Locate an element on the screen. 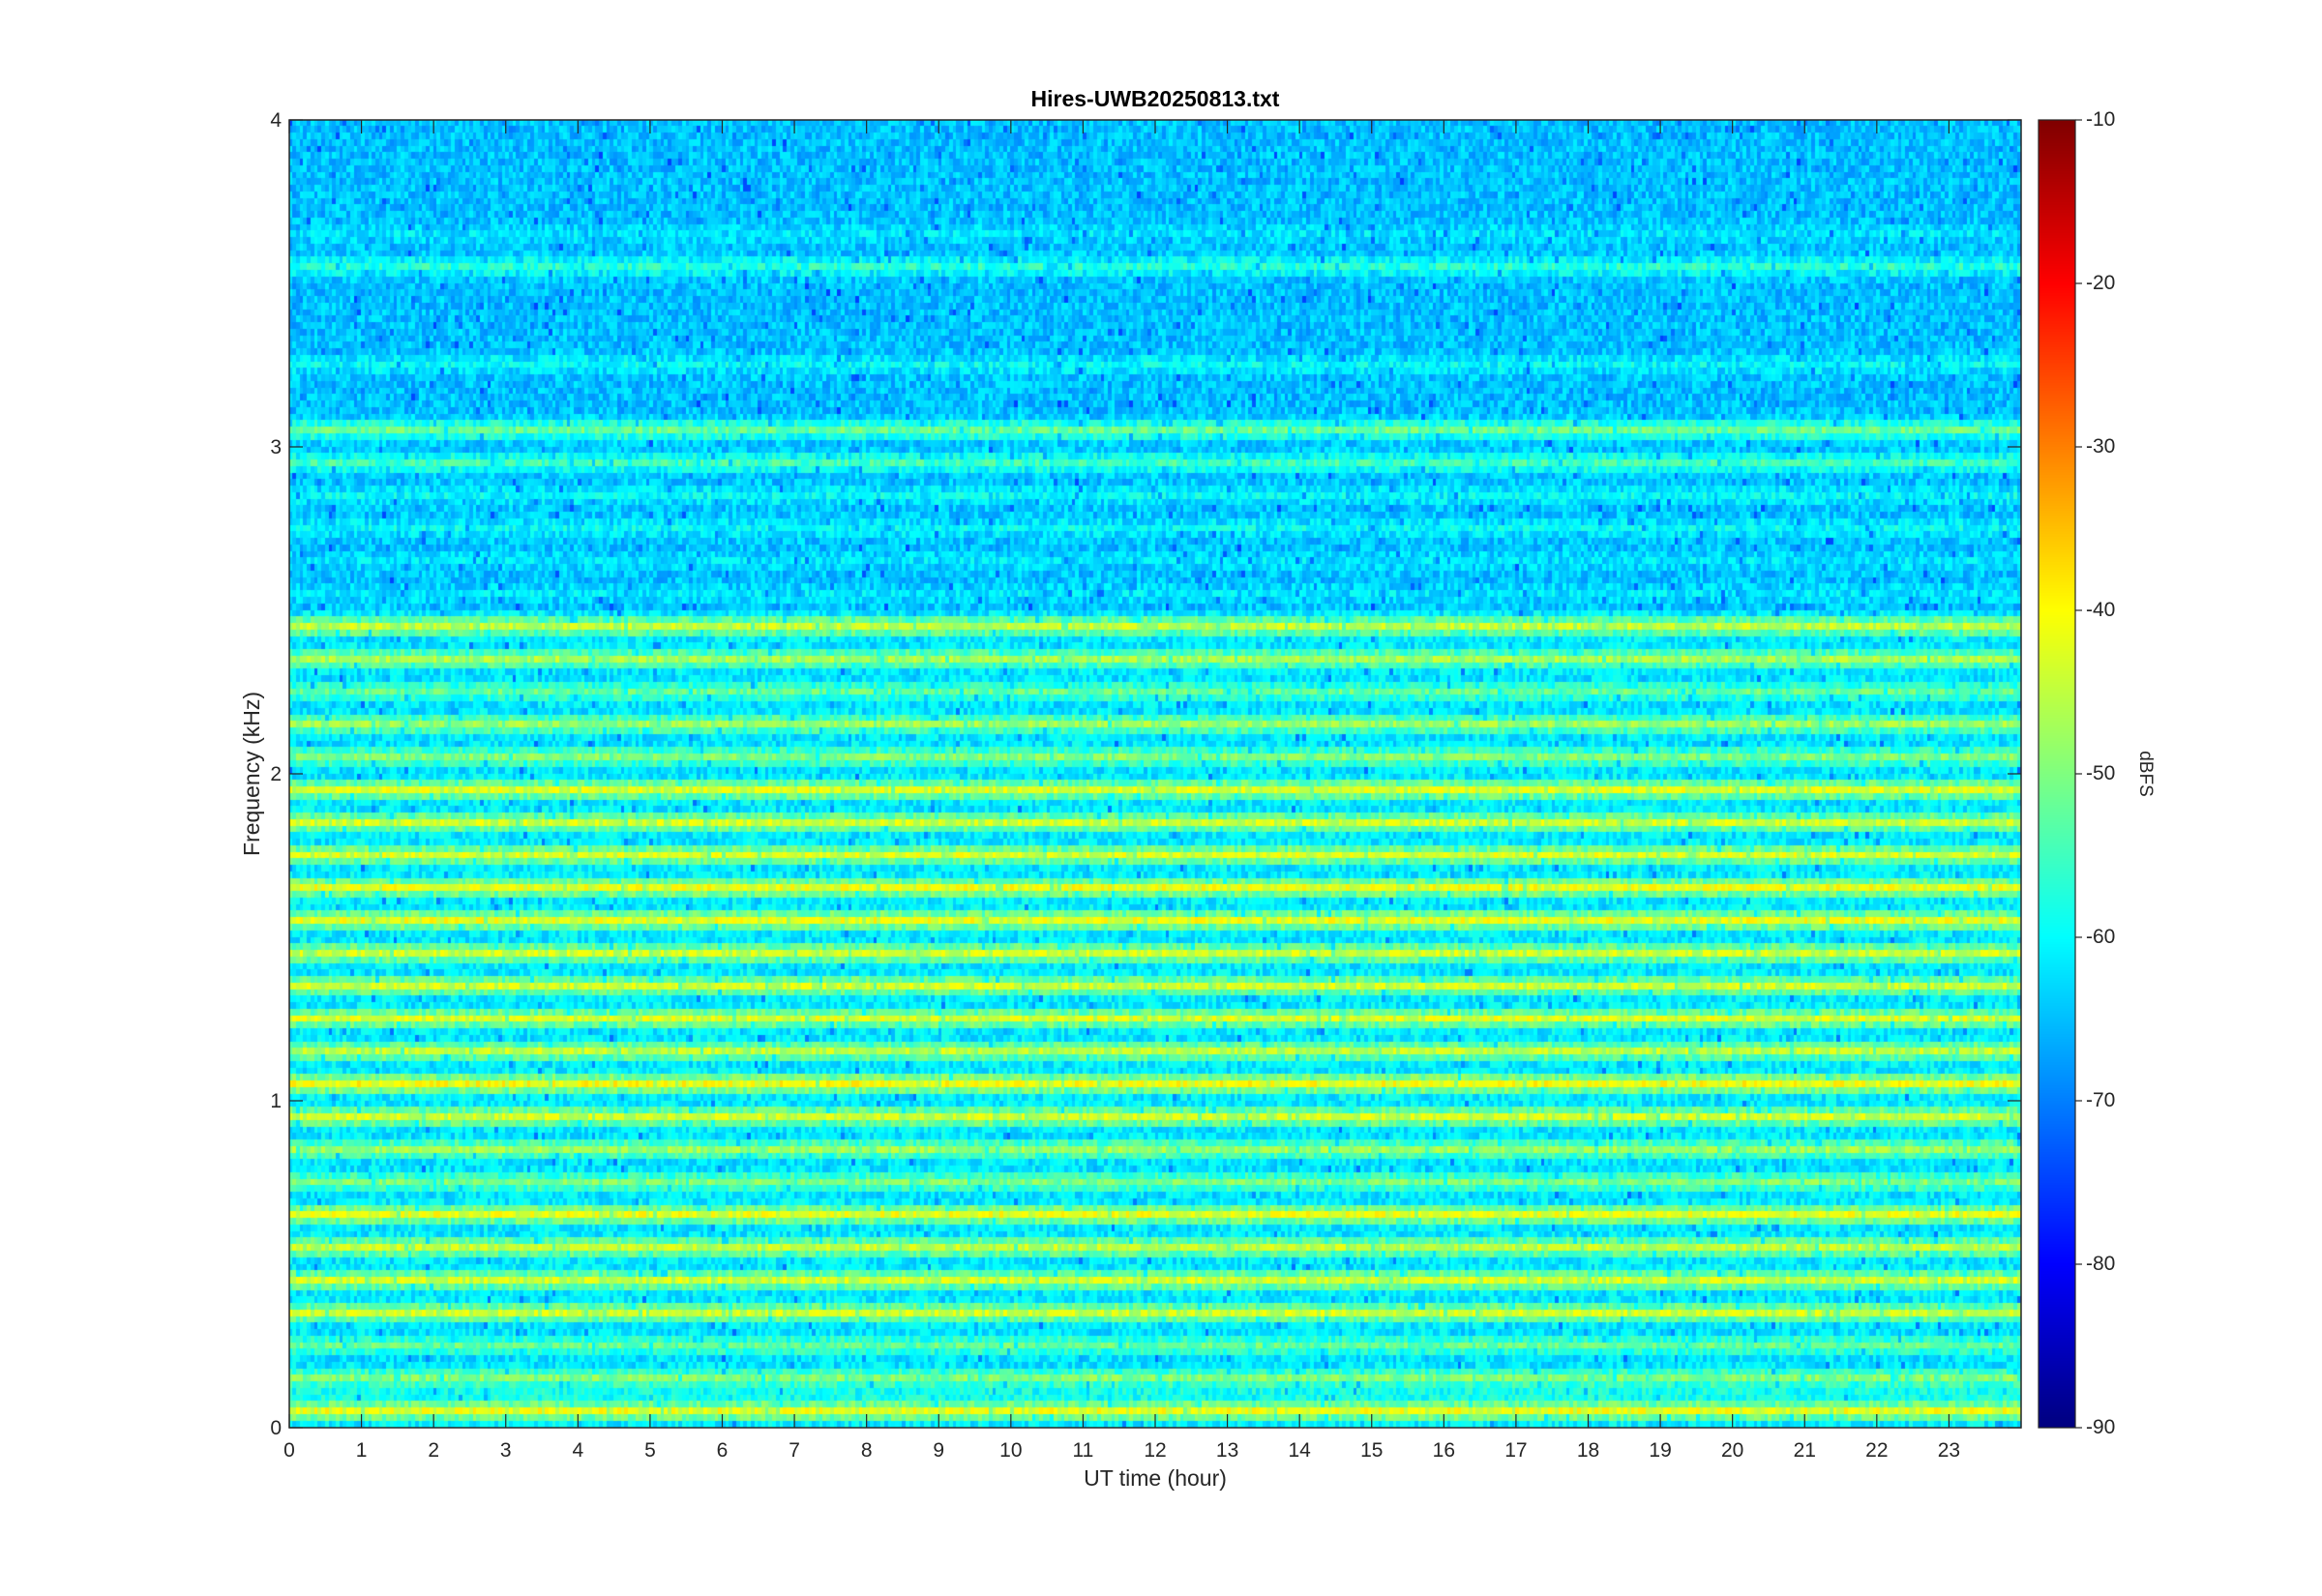  colorbar-tick-label: -80 is located at coordinates (2100, 1264).